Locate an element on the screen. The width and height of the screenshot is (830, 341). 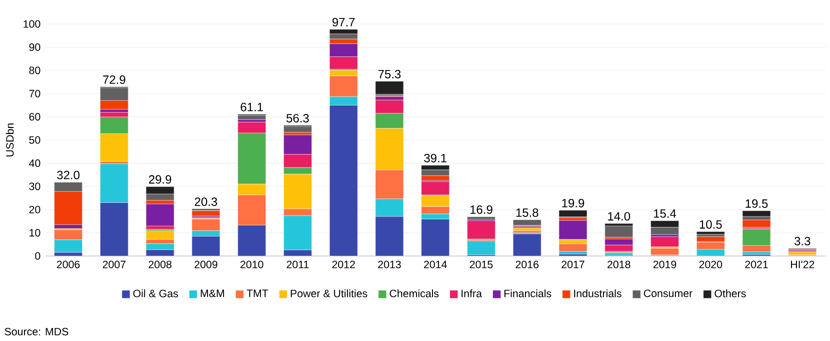
y-tick-label: 70 is located at coordinates (34, 94).